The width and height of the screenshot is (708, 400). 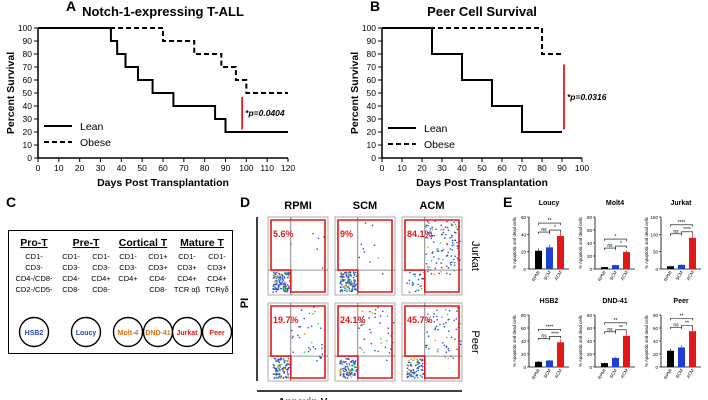 I want to click on marker-text: CD8-, so click(x=101, y=289).